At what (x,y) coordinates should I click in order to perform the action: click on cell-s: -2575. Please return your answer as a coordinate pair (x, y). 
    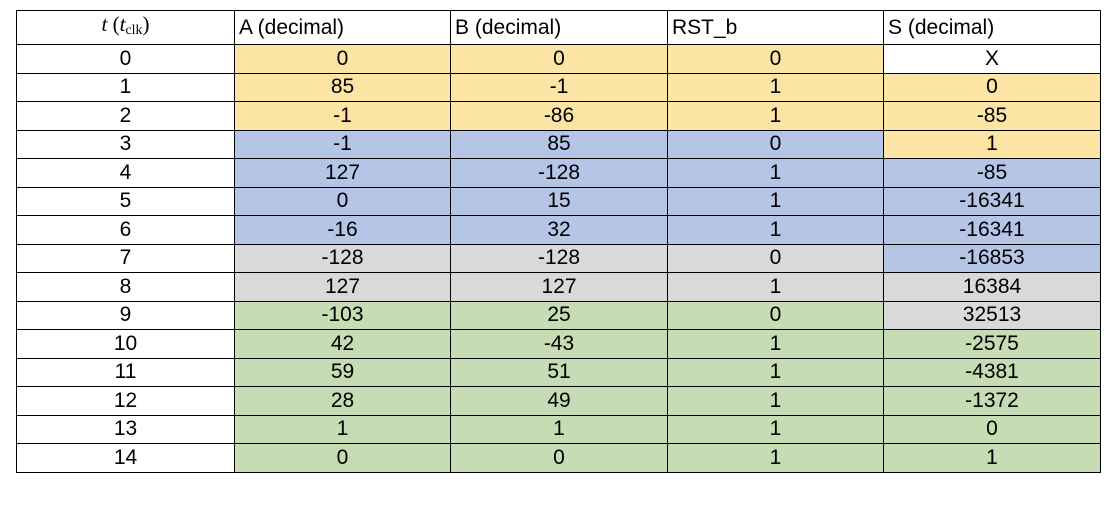
    Looking at the image, I should click on (992, 344).